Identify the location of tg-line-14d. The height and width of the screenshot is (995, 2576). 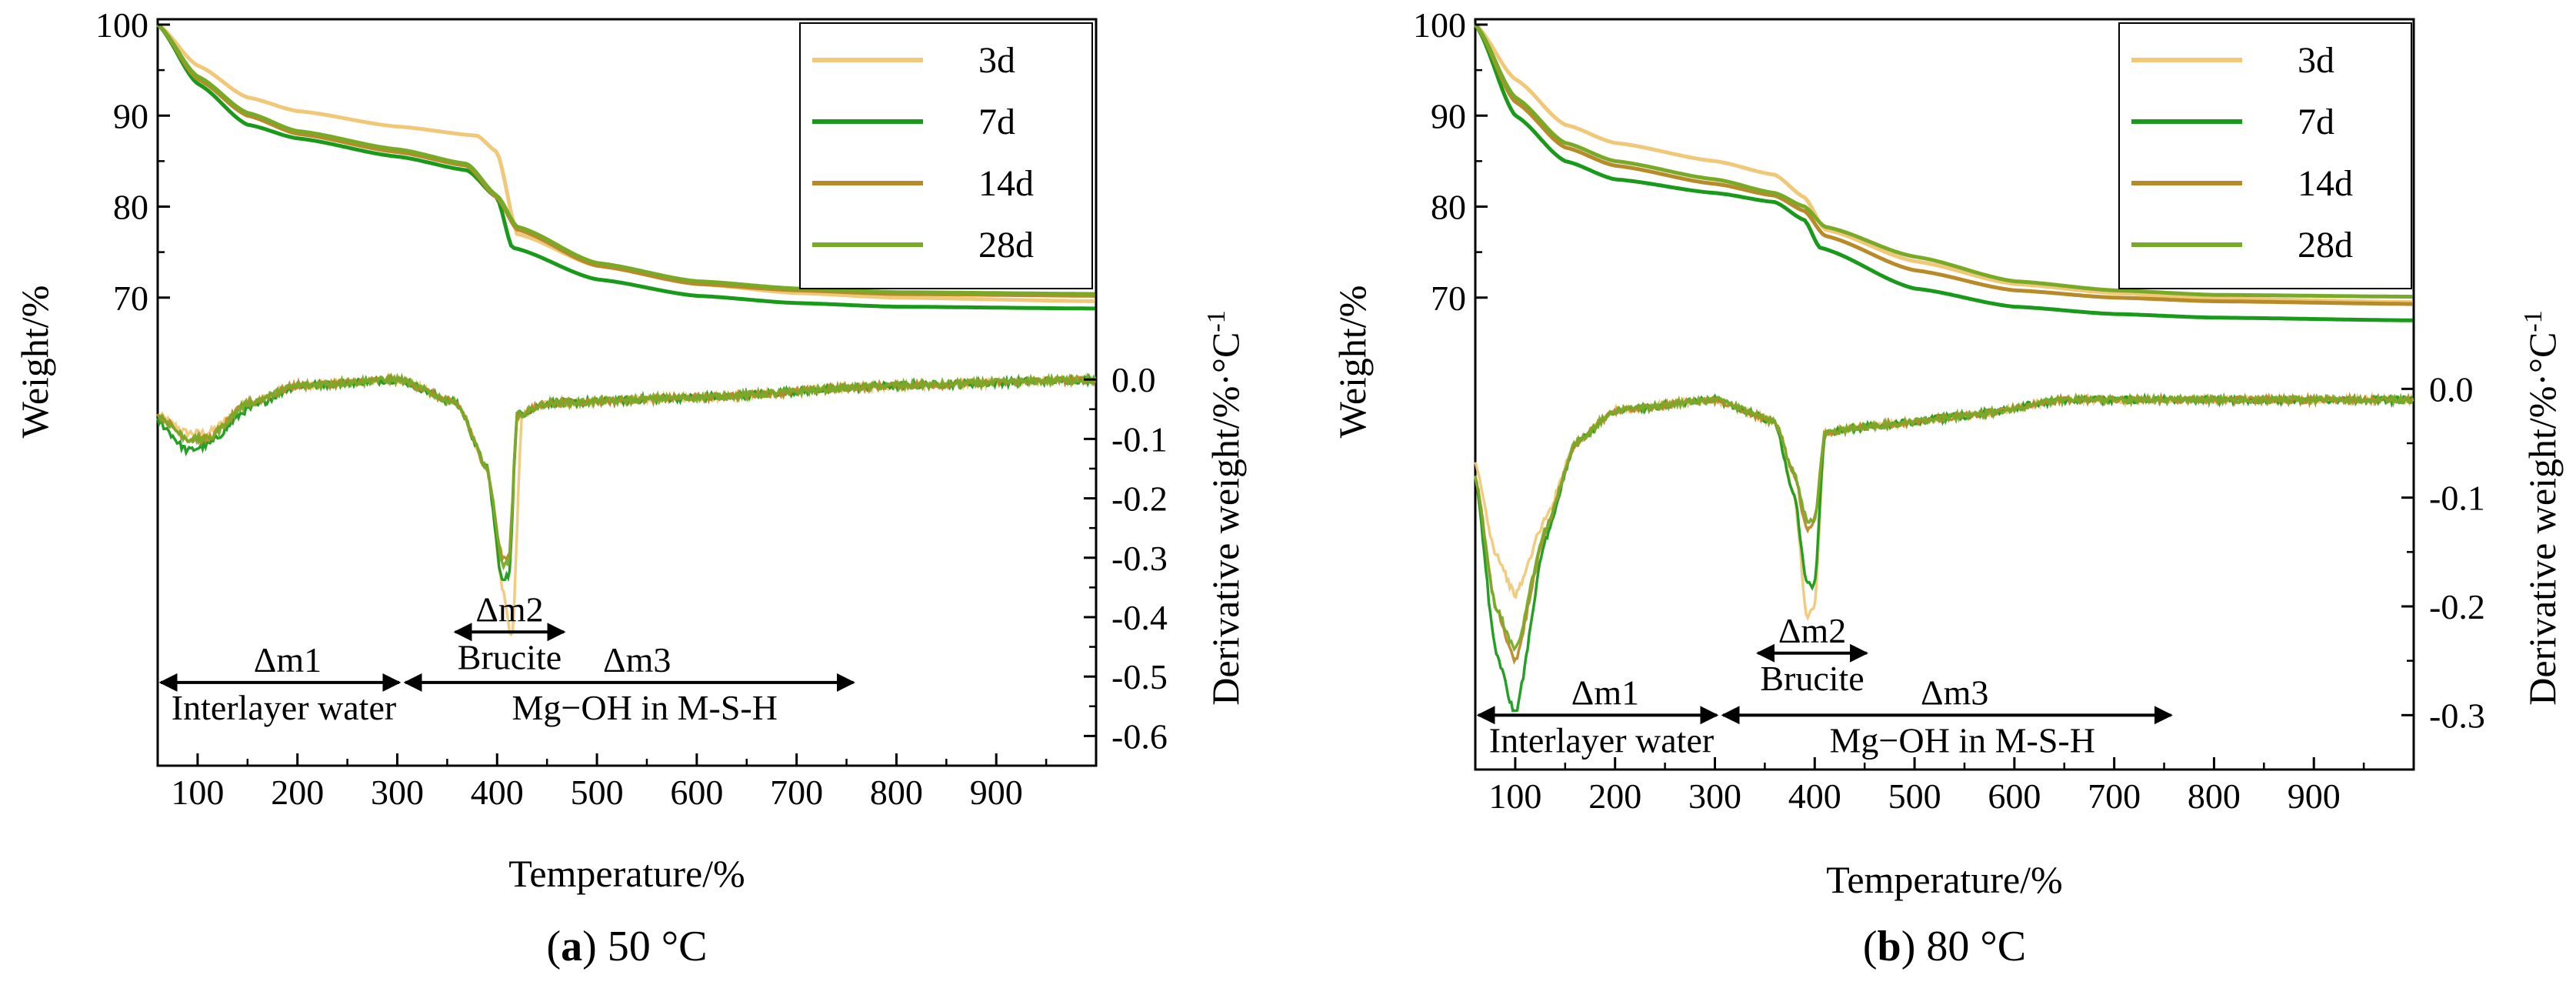
(1943, 164).